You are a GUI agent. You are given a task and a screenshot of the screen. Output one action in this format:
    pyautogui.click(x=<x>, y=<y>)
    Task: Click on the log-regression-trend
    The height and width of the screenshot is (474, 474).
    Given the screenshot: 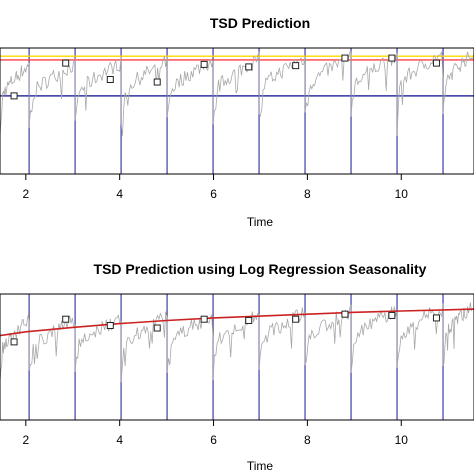 What is the action you would take?
    pyautogui.click(x=237, y=322)
    